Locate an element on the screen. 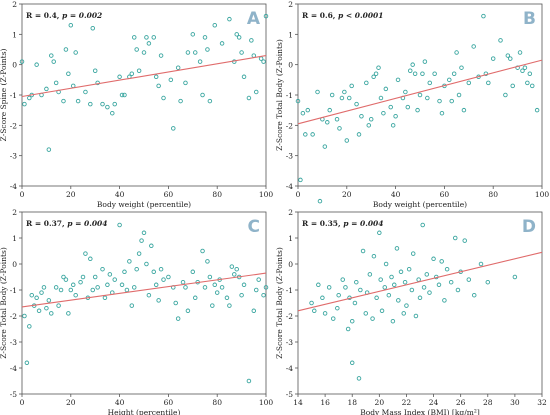  x-tick-label: 40 is located at coordinates (120, 402).